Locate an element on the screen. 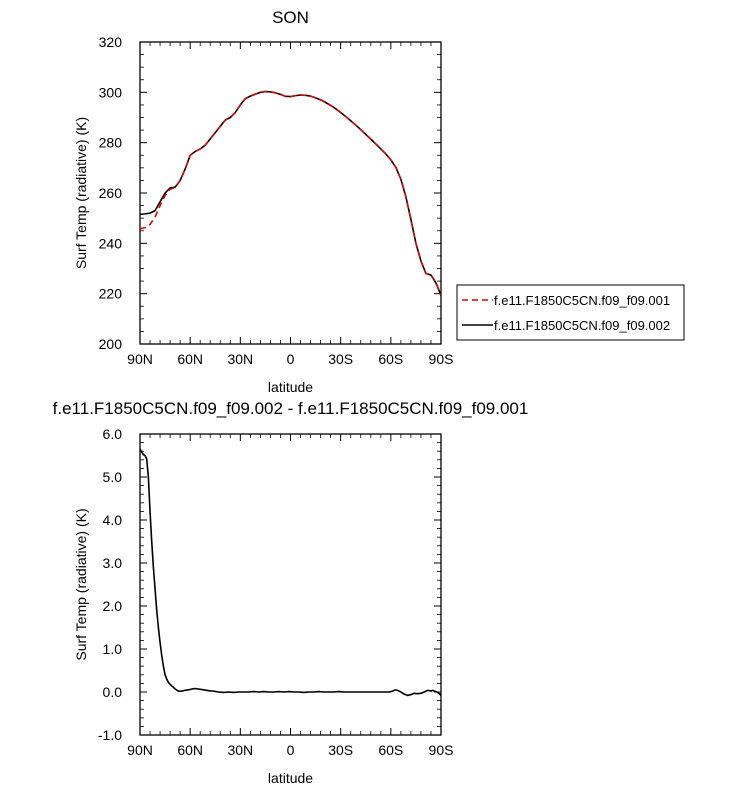  legend-box is located at coordinates (570, 312).